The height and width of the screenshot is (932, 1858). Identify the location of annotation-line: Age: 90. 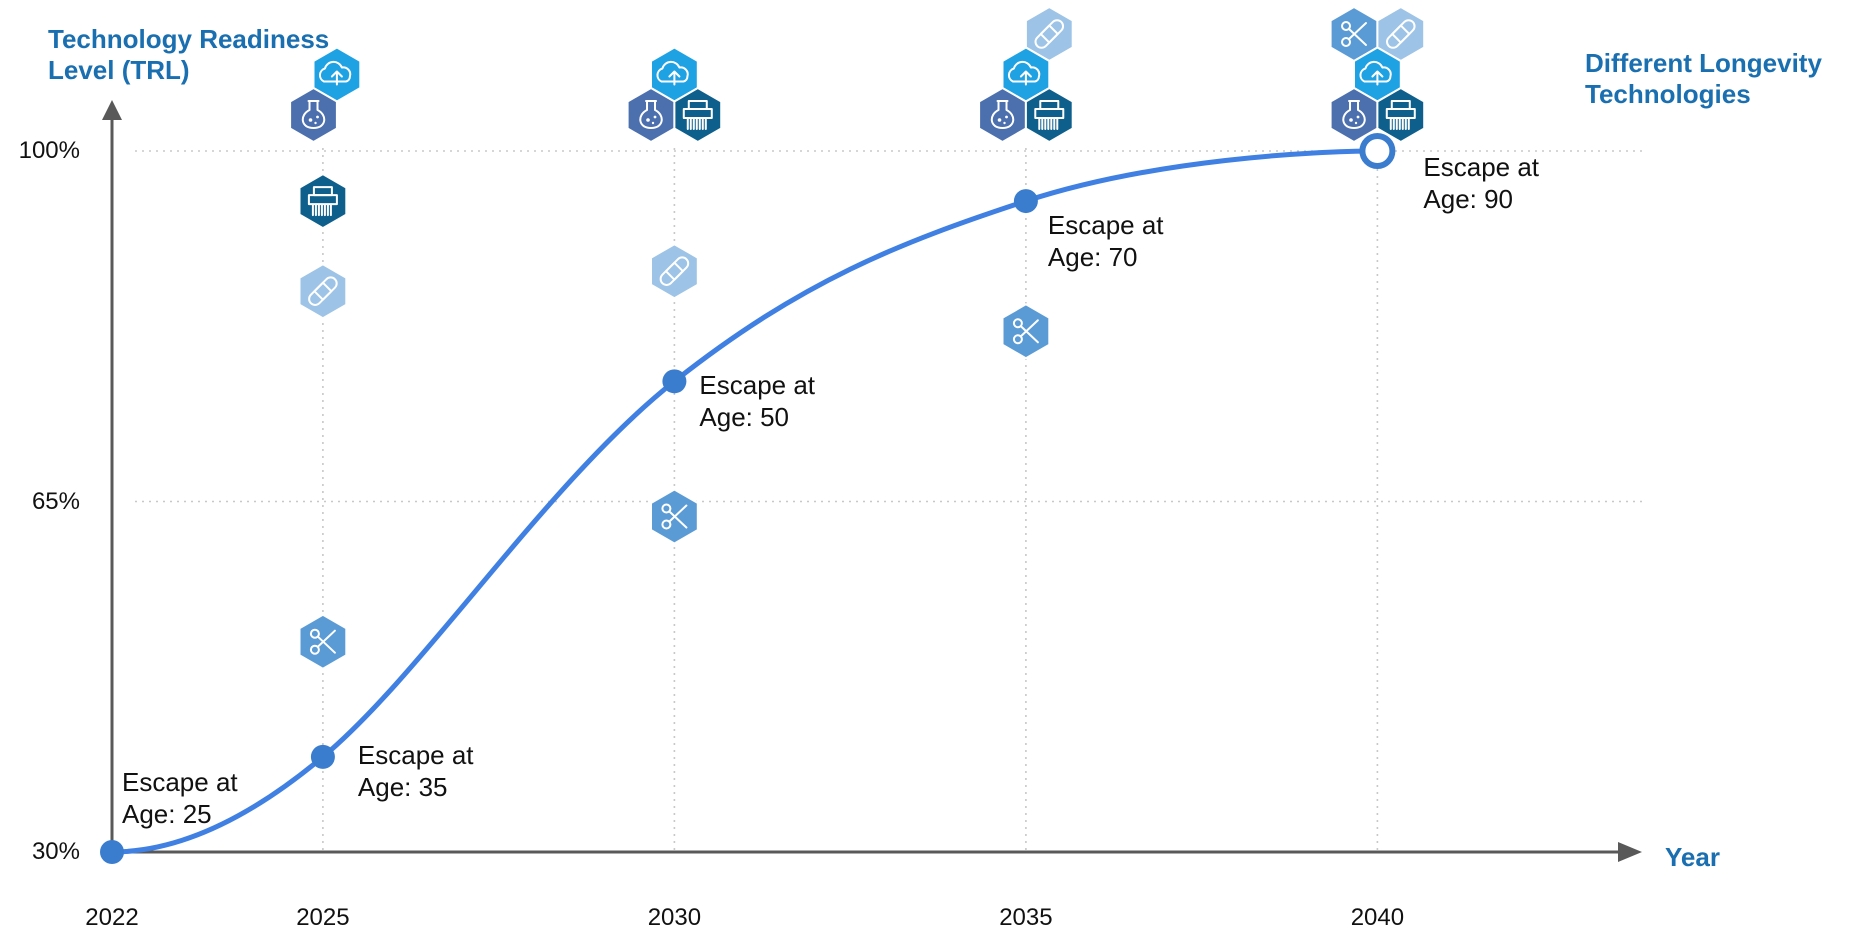
(1468, 199).